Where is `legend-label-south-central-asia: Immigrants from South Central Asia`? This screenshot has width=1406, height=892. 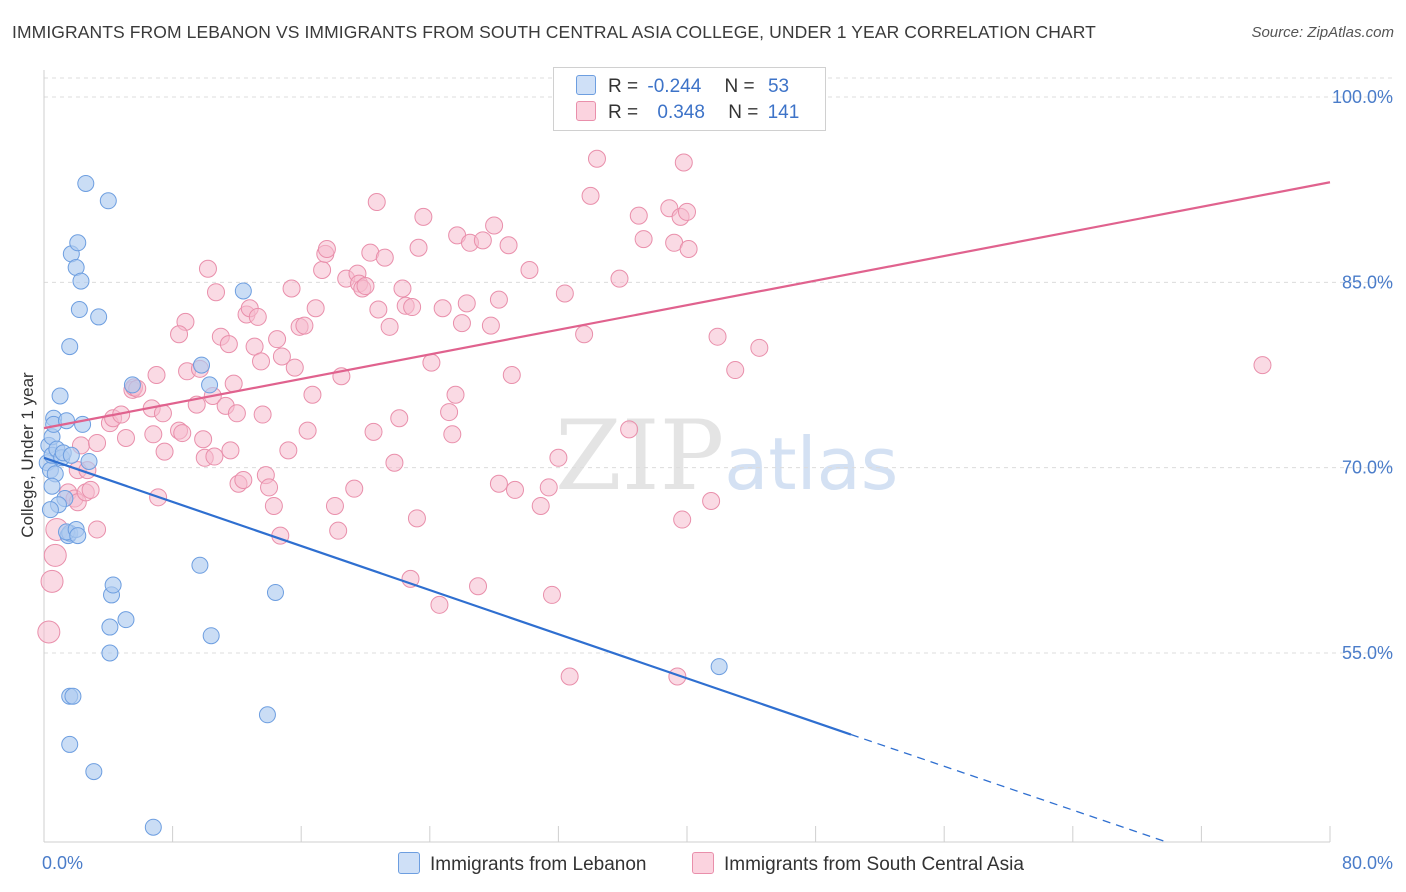 legend-label-south-central-asia: Immigrants from South Central Asia is located at coordinates (874, 864).